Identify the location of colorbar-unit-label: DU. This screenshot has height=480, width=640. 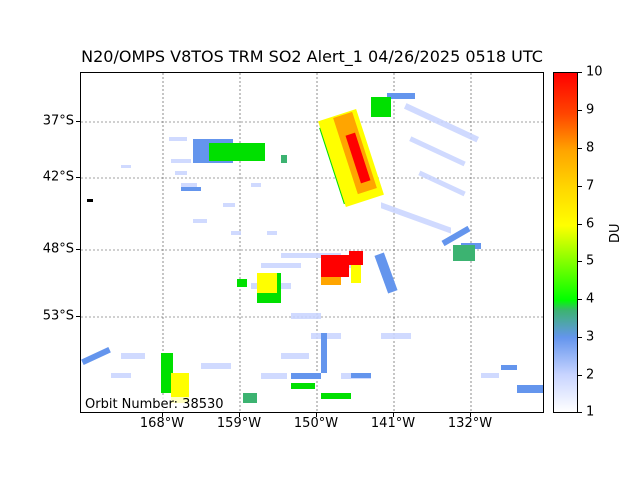
(615, 233).